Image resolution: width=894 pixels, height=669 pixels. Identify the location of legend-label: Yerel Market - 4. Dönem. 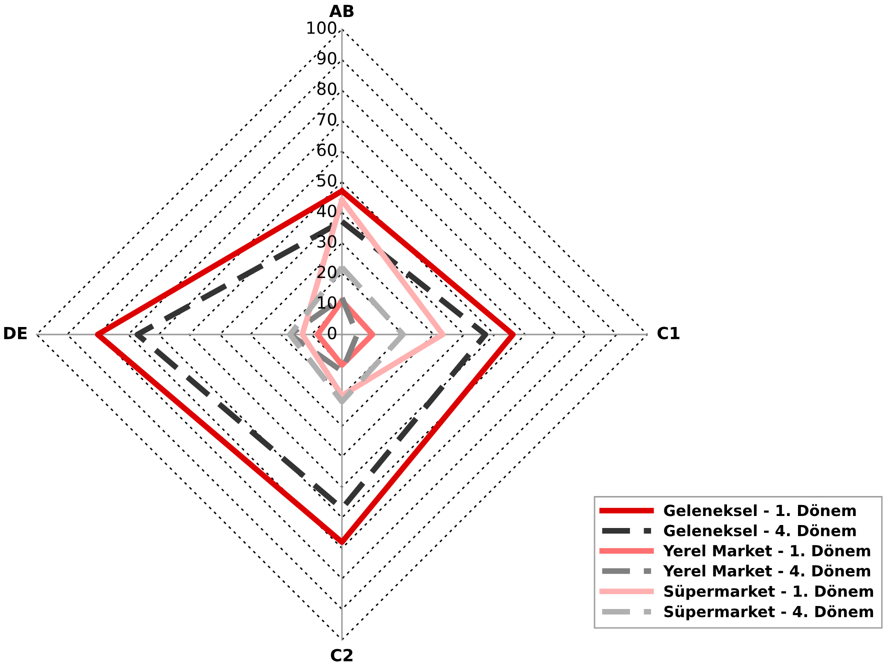
(766, 570).